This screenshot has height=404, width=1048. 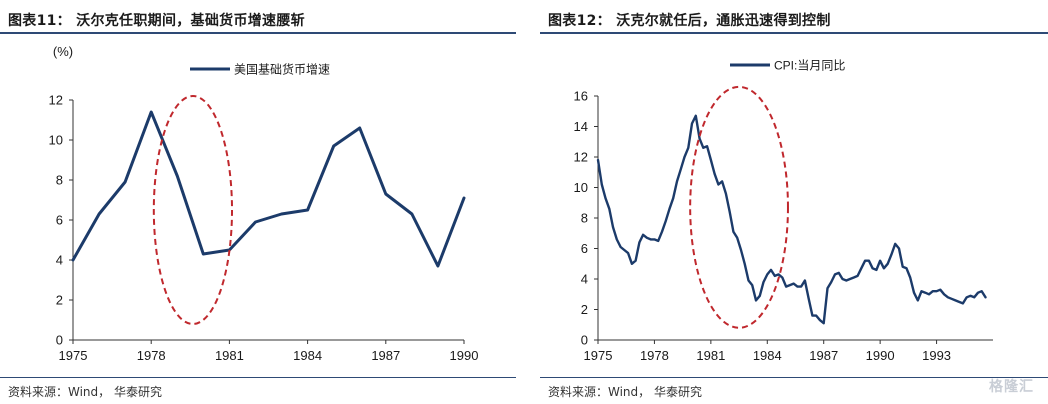 I want to click on y-tick-label: 16, so click(x=581, y=96).